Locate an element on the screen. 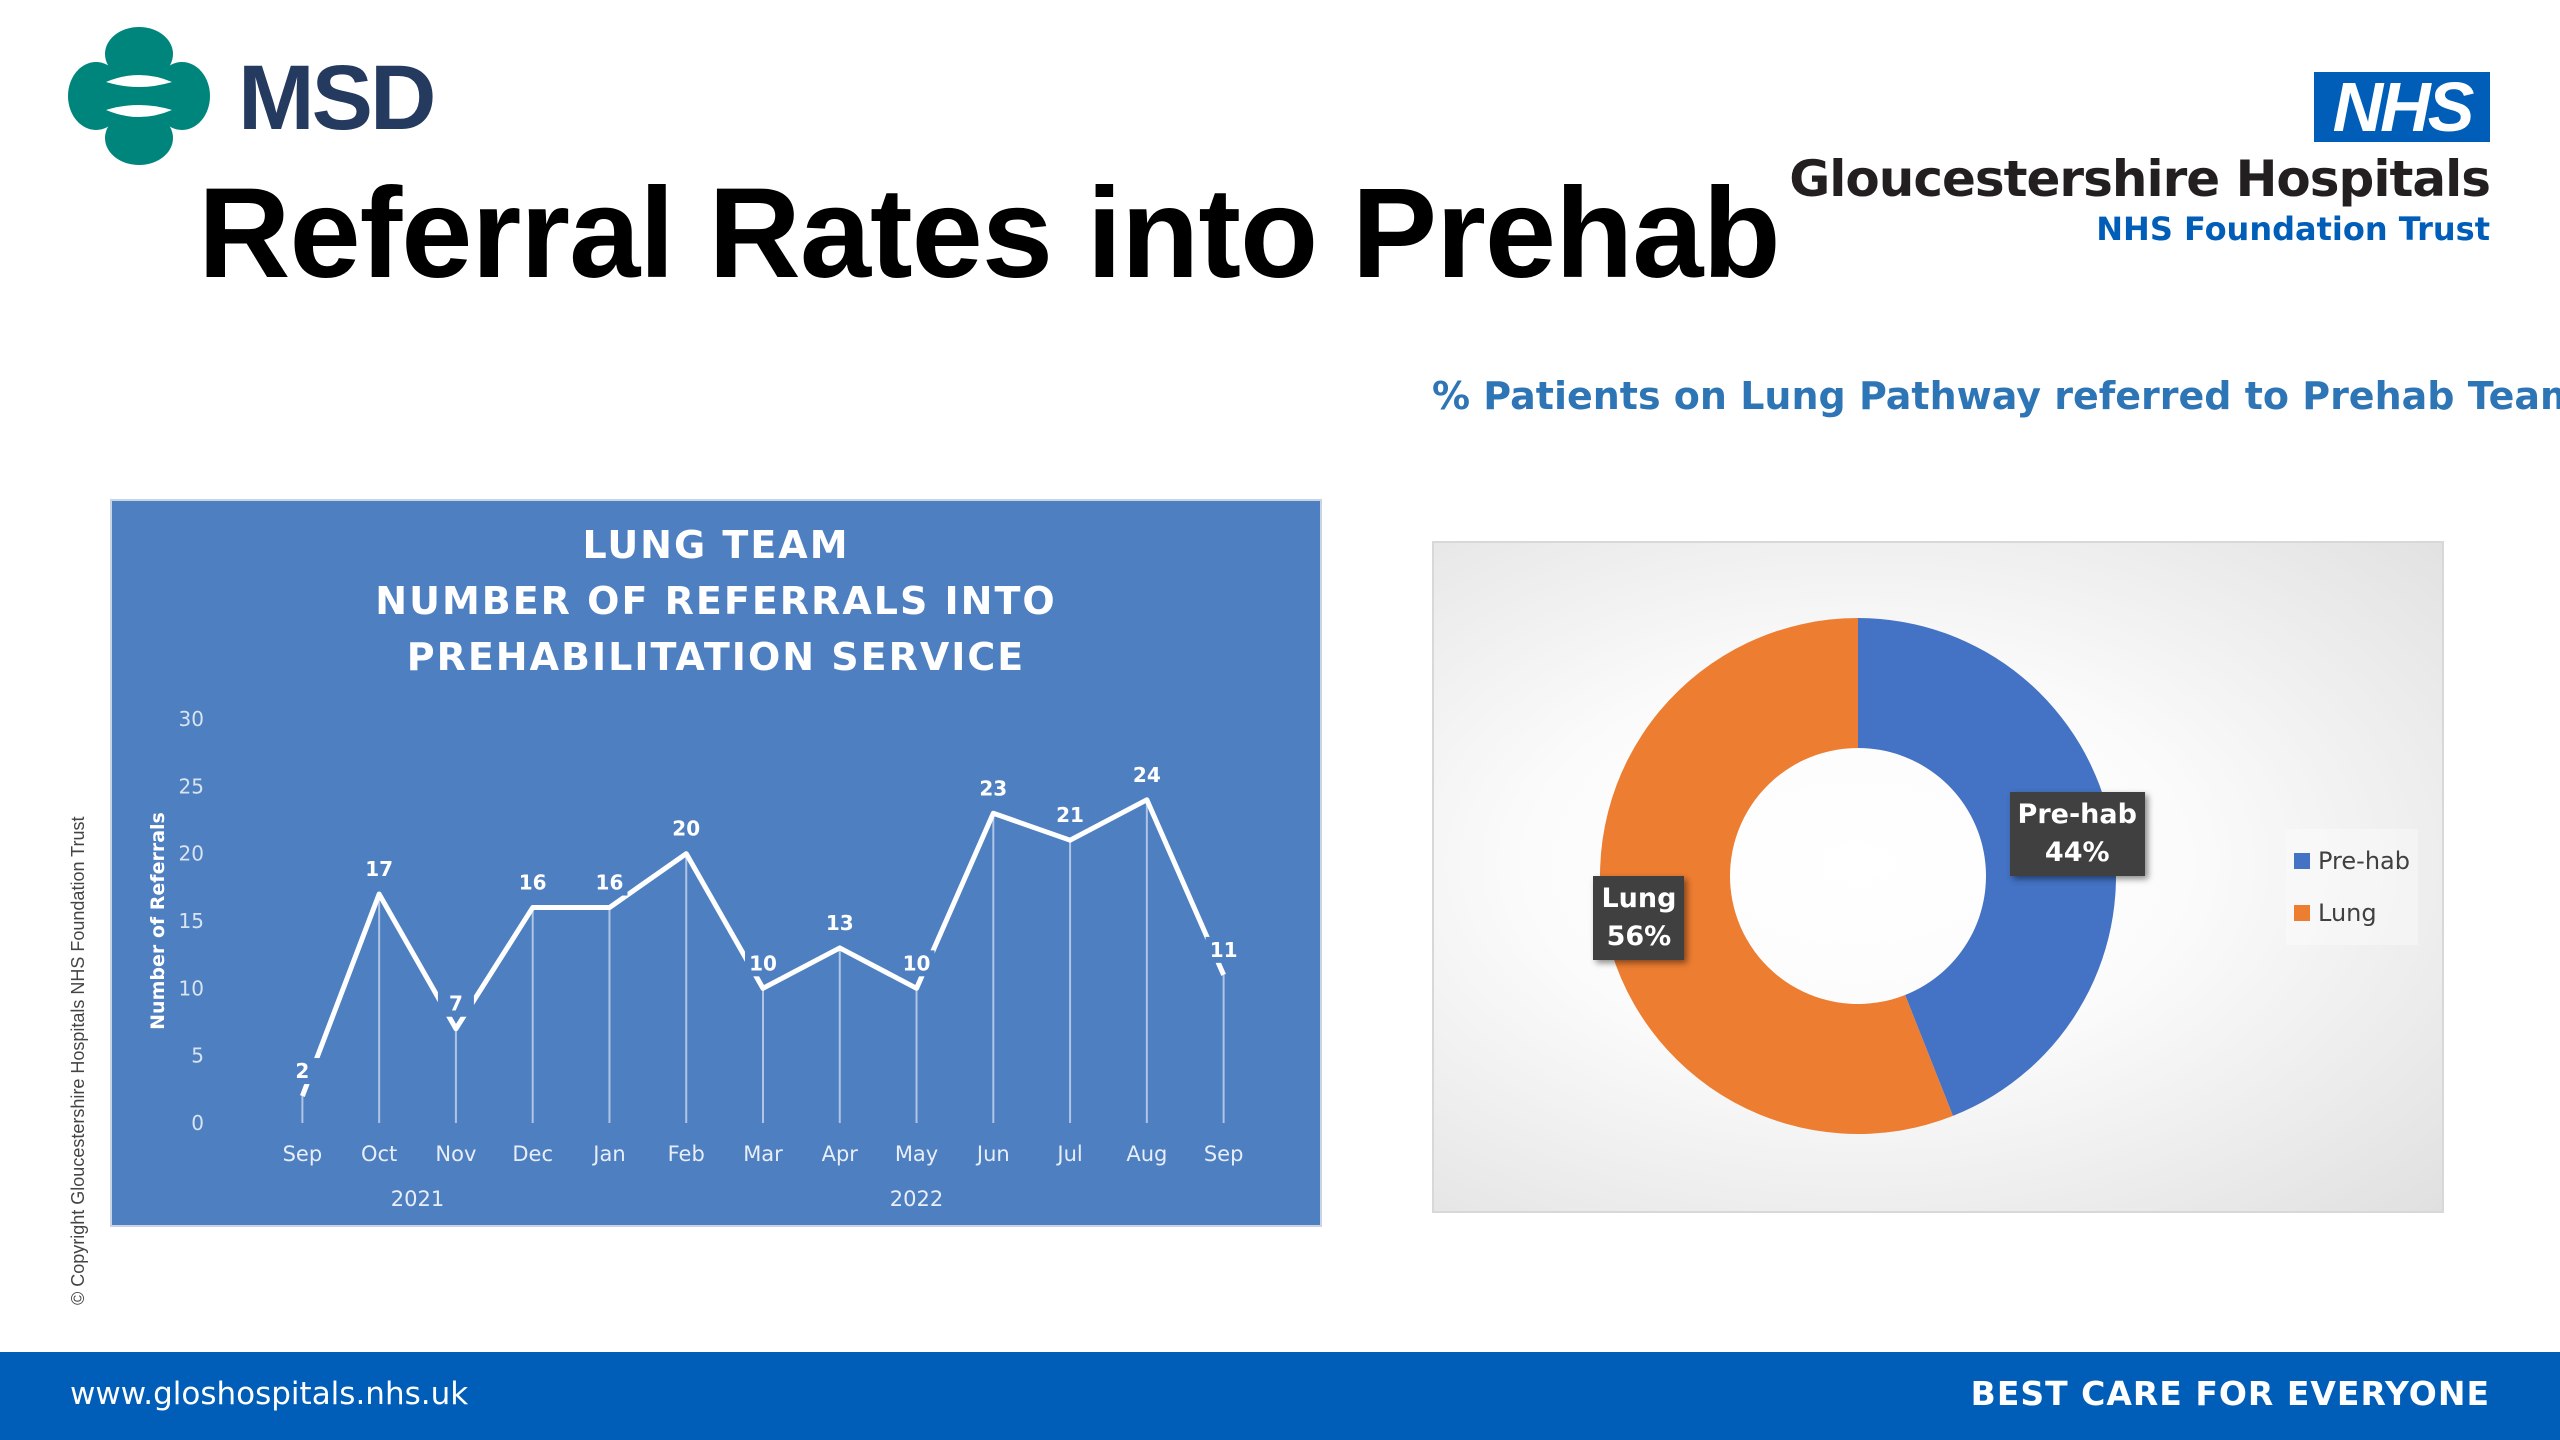  data-label: 17 is located at coordinates (379, 869).